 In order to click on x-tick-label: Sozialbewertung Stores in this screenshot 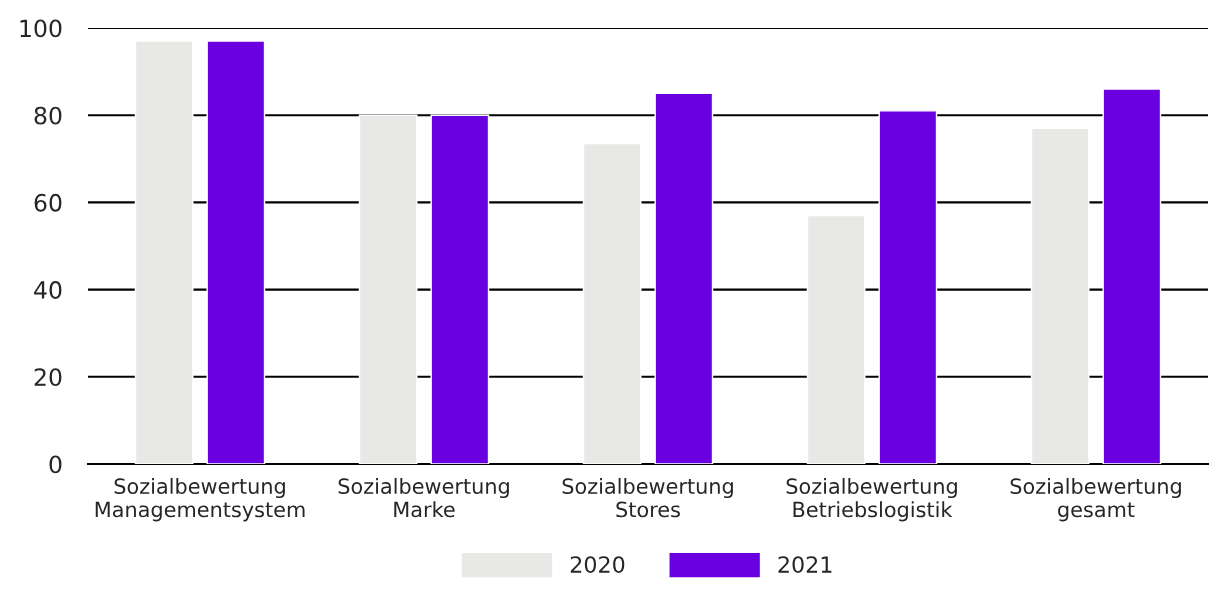, I will do `click(647, 497)`.